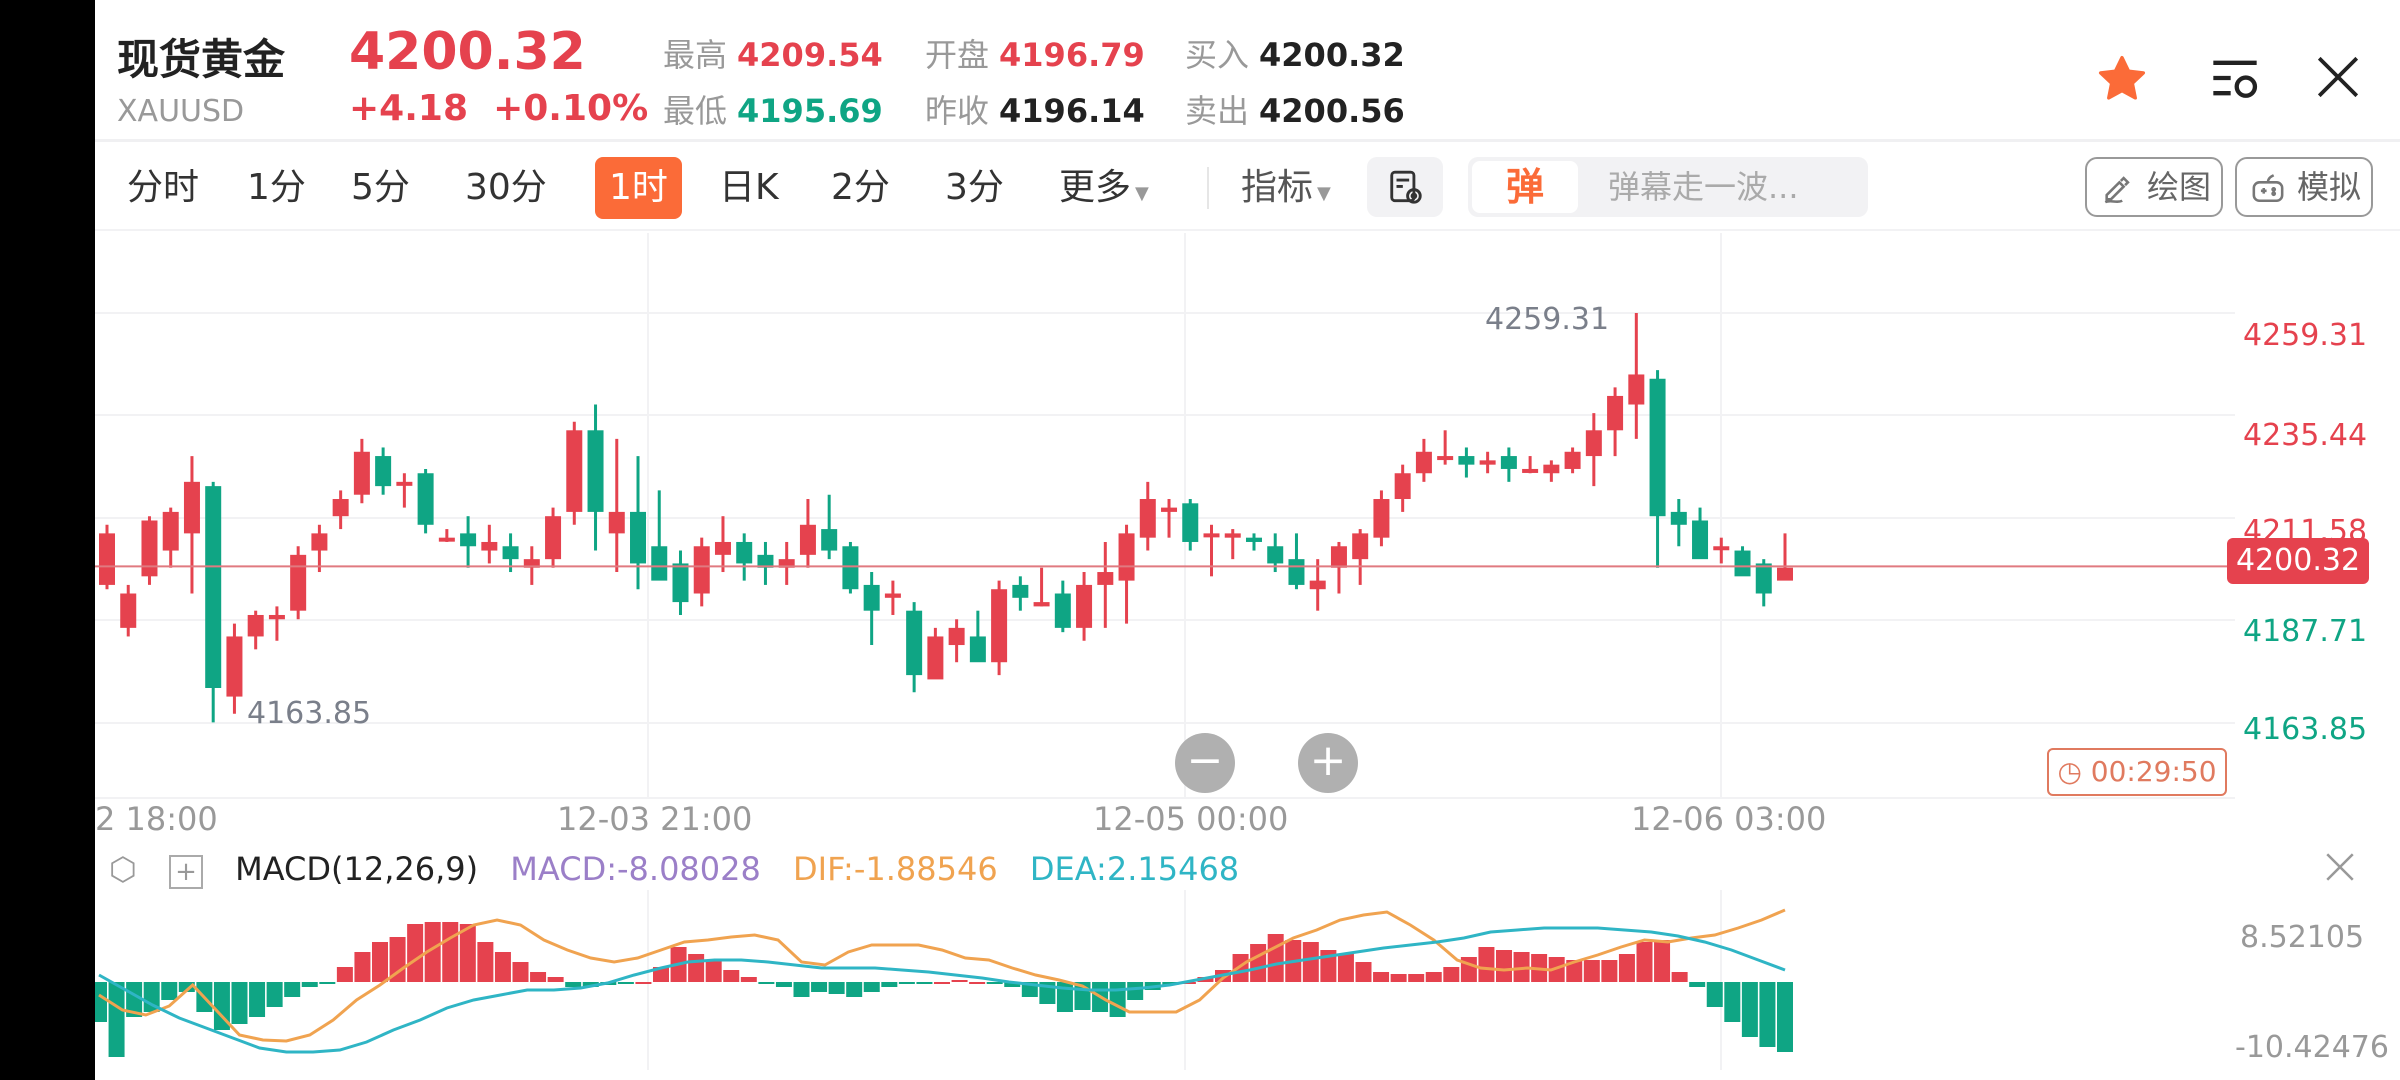 This screenshot has width=2400, height=1080. I want to click on macd-chart, so click(1165, 980).